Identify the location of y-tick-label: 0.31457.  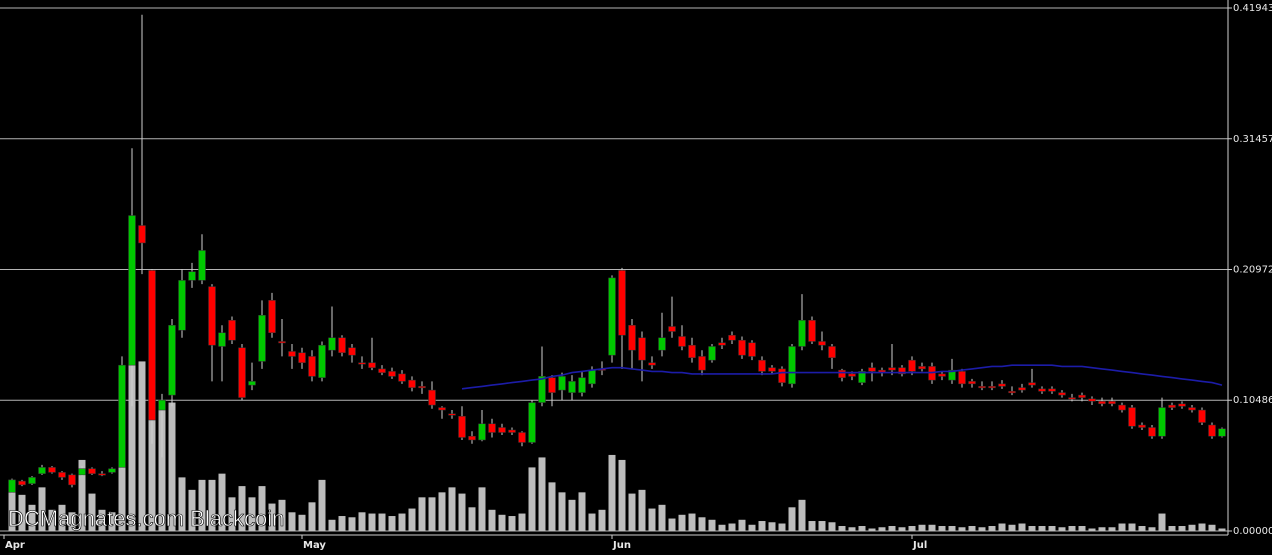
(1252, 139).